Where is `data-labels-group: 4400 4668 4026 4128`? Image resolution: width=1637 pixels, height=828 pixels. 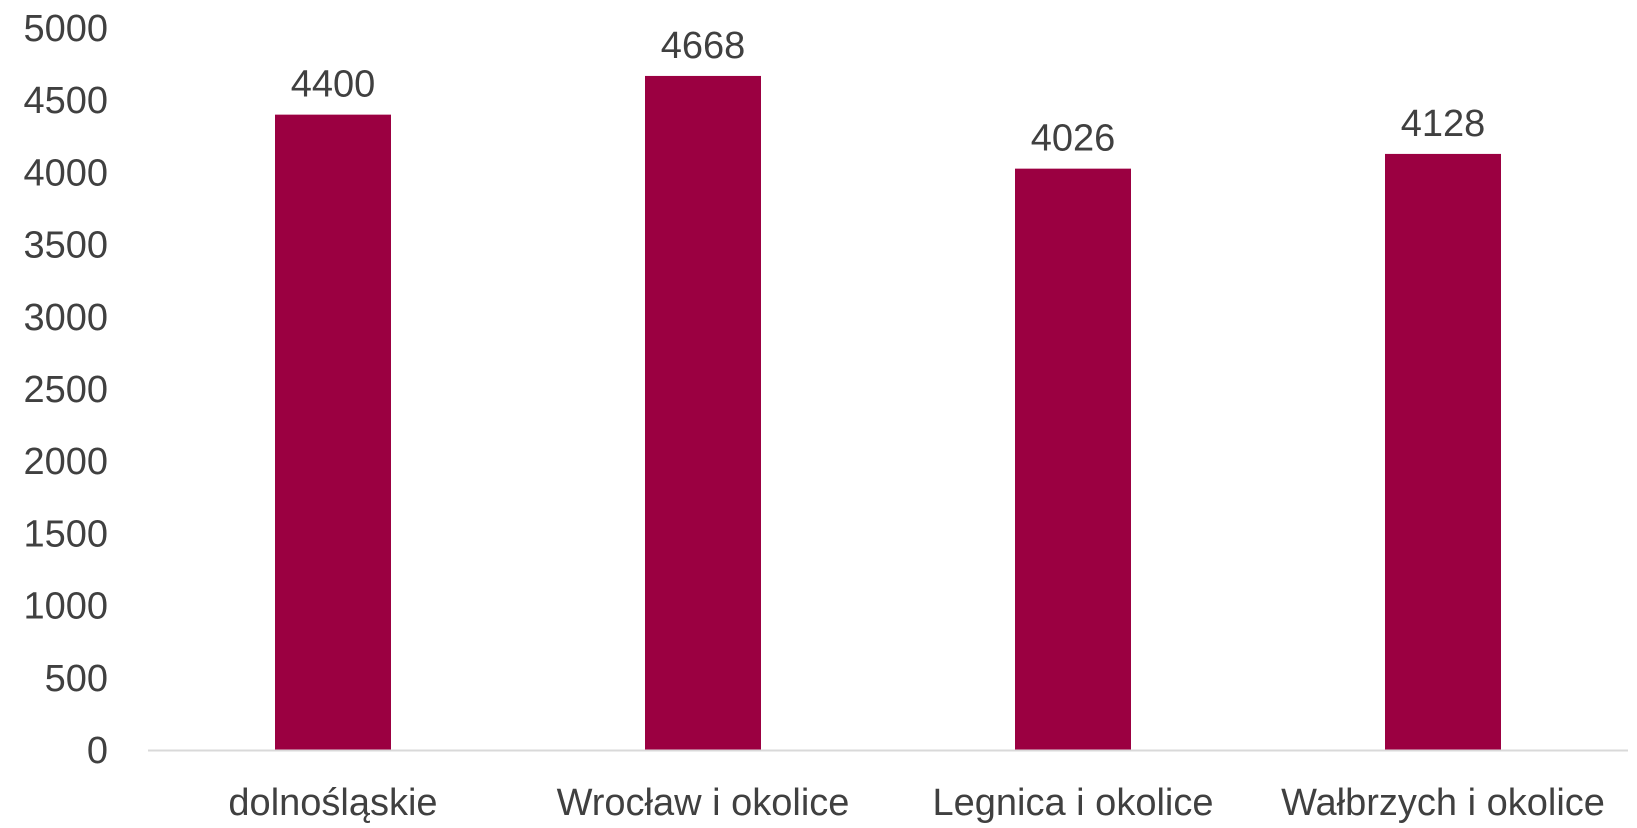 data-labels-group: 4400 4668 4026 4128 is located at coordinates (888, 92).